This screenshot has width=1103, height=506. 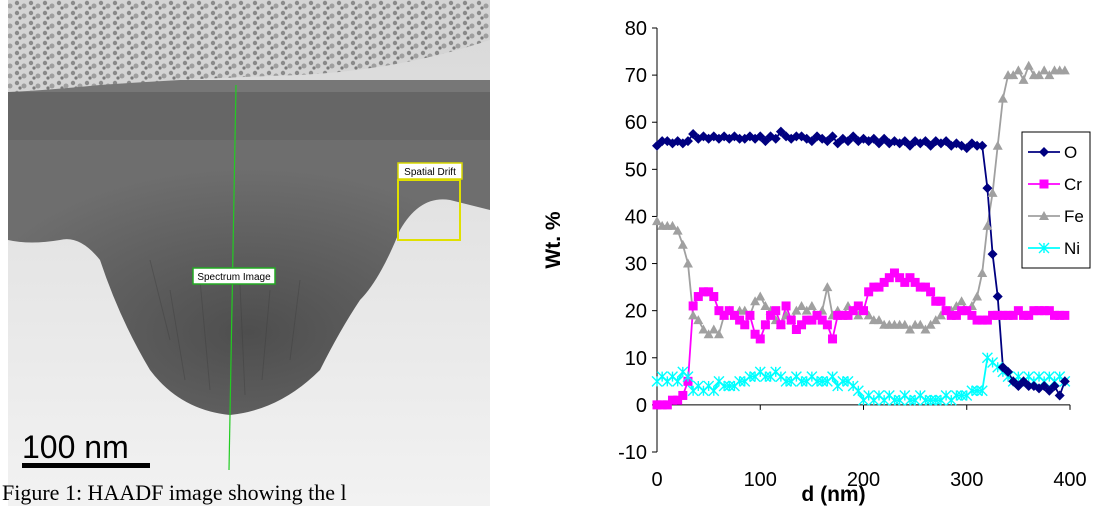 I want to click on y-tick-label: 60, so click(x=636, y=123).